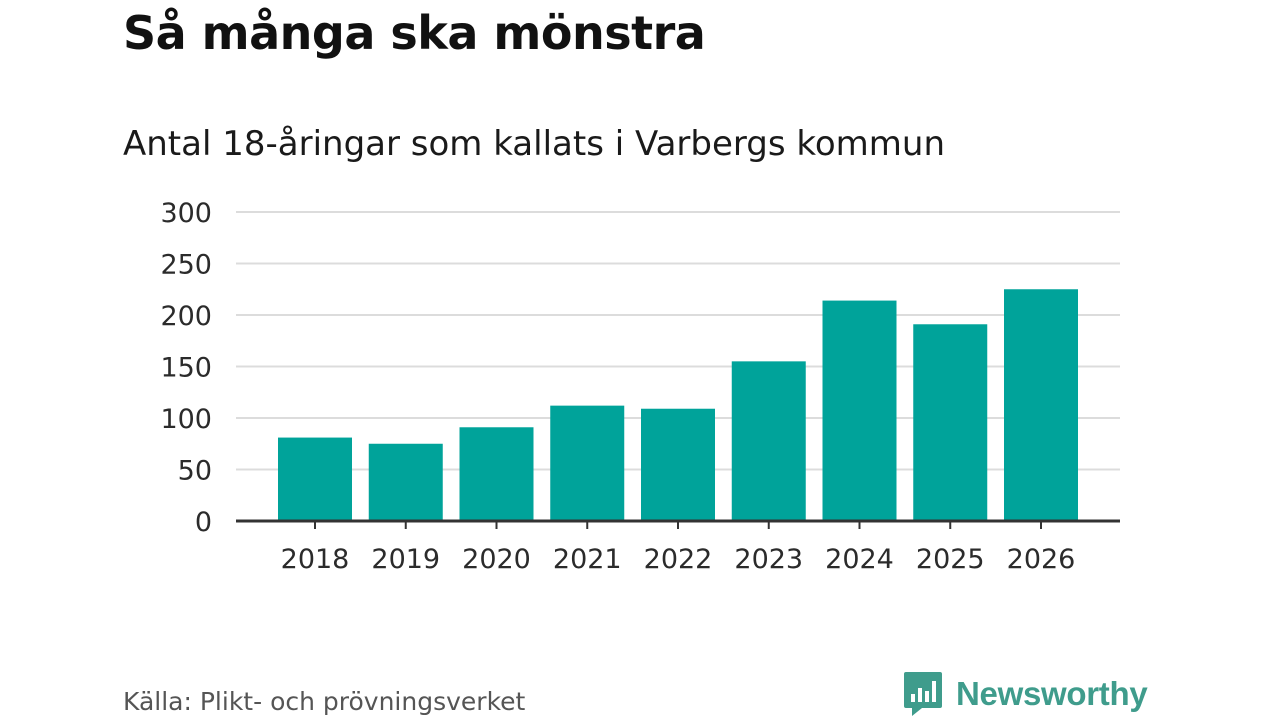  I want to click on y-tick-label: 200, so click(186, 316).